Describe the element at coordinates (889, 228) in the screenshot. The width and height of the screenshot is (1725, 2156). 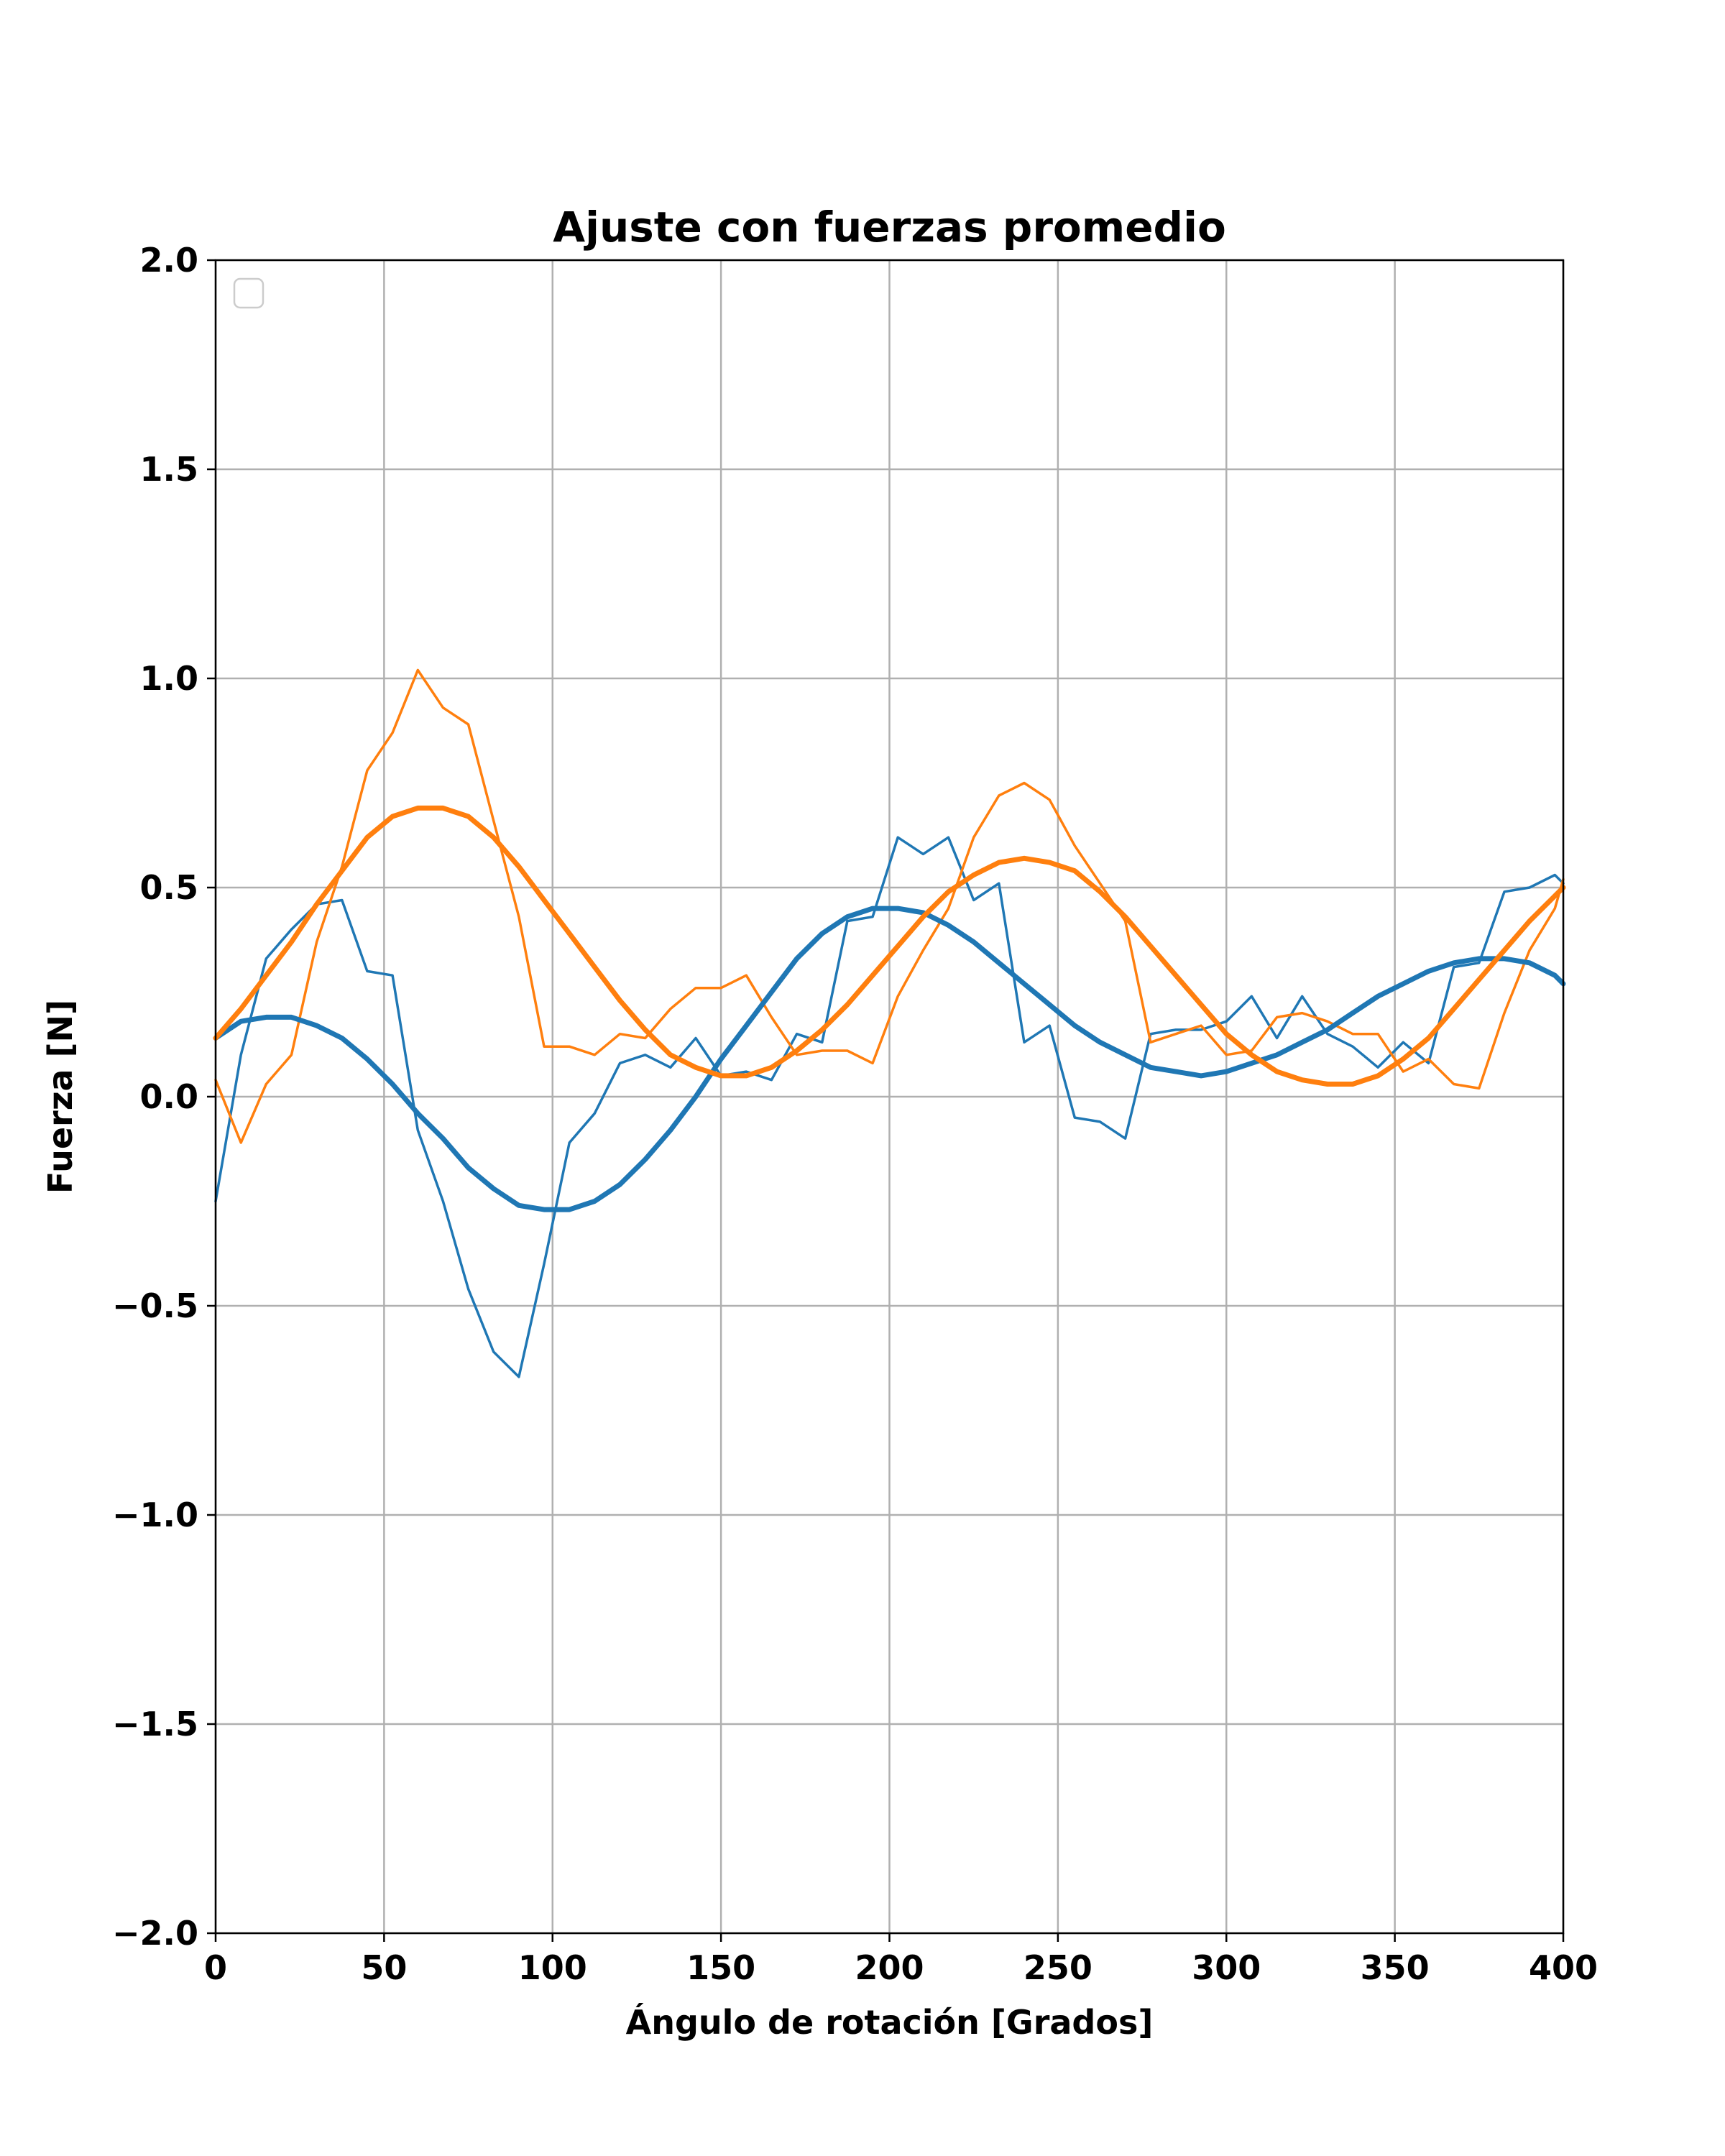
I see `chart-title: Ajuste con fuerzas promedio` at that location.